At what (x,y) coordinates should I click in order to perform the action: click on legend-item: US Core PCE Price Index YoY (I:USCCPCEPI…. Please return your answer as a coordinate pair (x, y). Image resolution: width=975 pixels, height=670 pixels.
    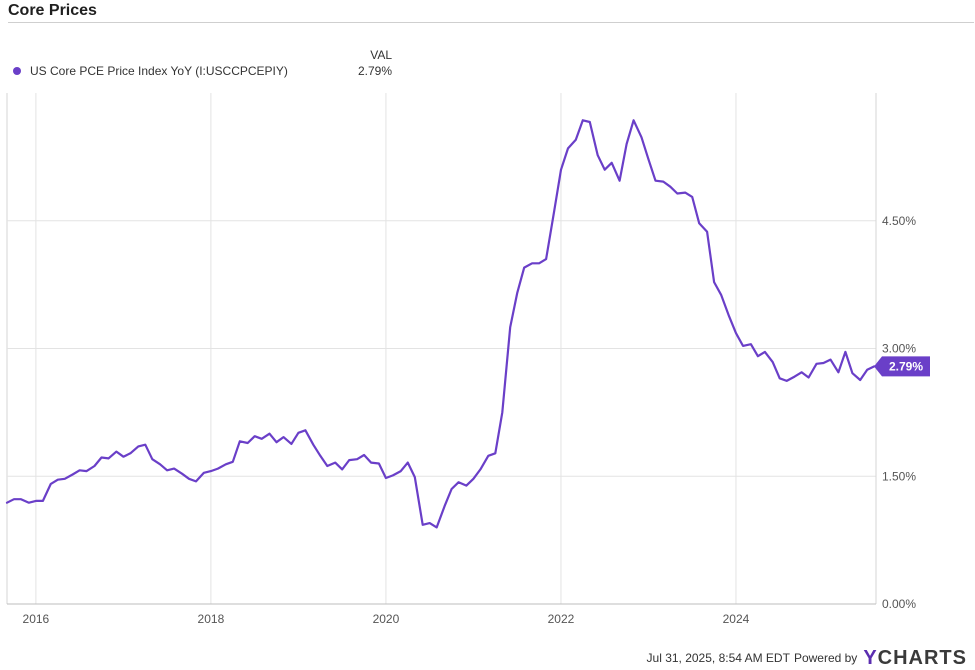
    Looking at the image, I should click on (202, 72).